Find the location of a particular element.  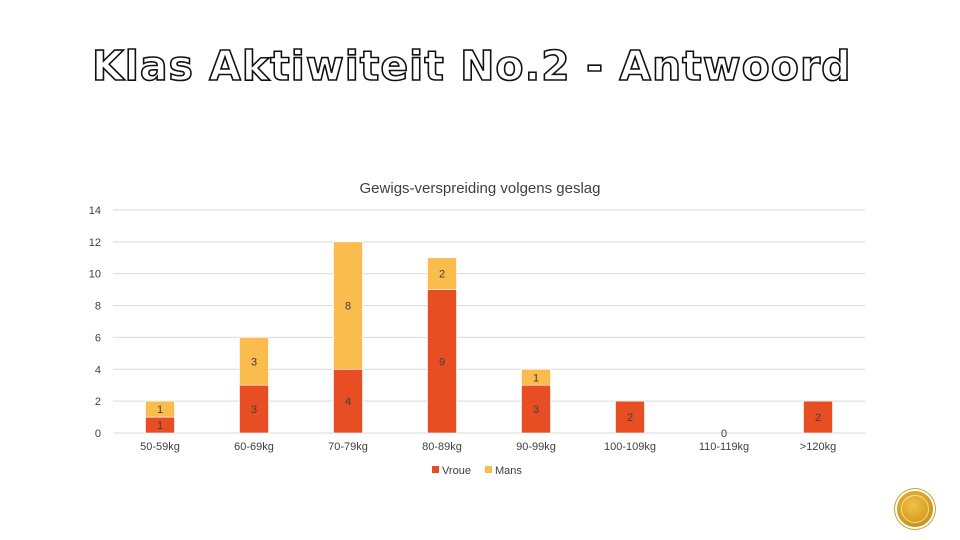

legend-label: Mans is located at coordinates (508, 471).